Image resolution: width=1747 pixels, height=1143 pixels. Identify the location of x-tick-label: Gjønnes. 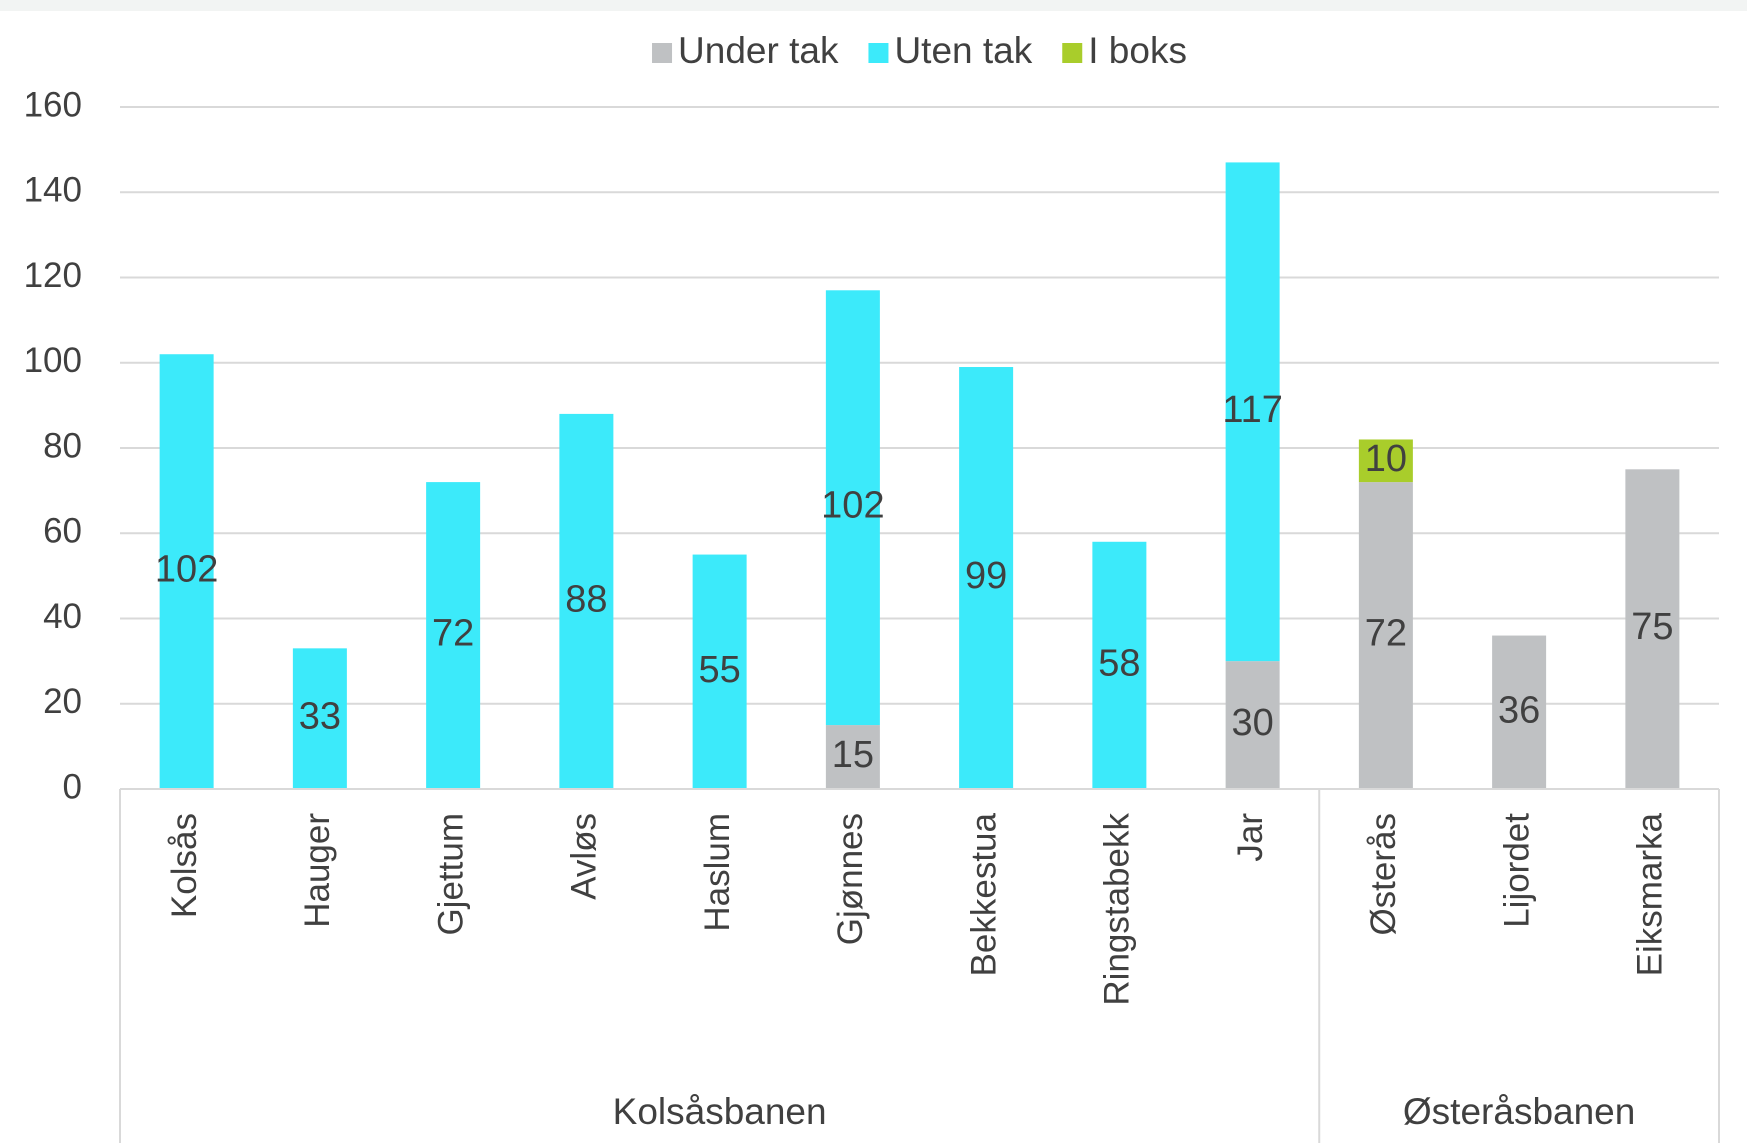
(850, 879).